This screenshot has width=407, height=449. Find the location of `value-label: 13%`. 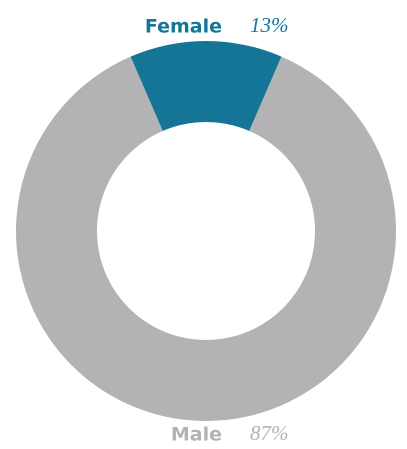

value-label: 13% is located at coordinates (269, 25).